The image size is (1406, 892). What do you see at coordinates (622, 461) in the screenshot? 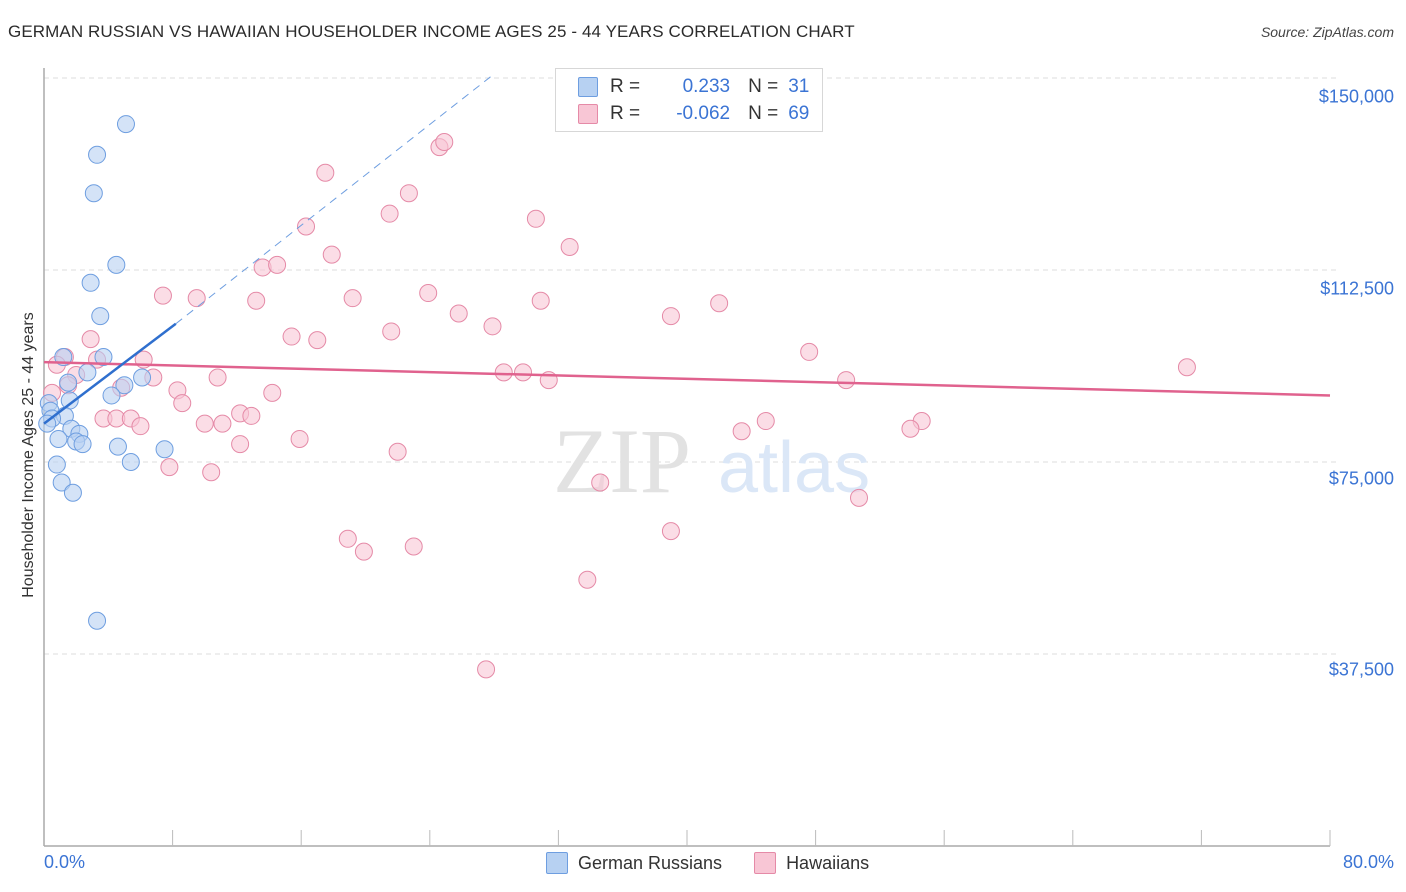
I see `watermark-zip: ZIP` at bounding box center [622, 461].